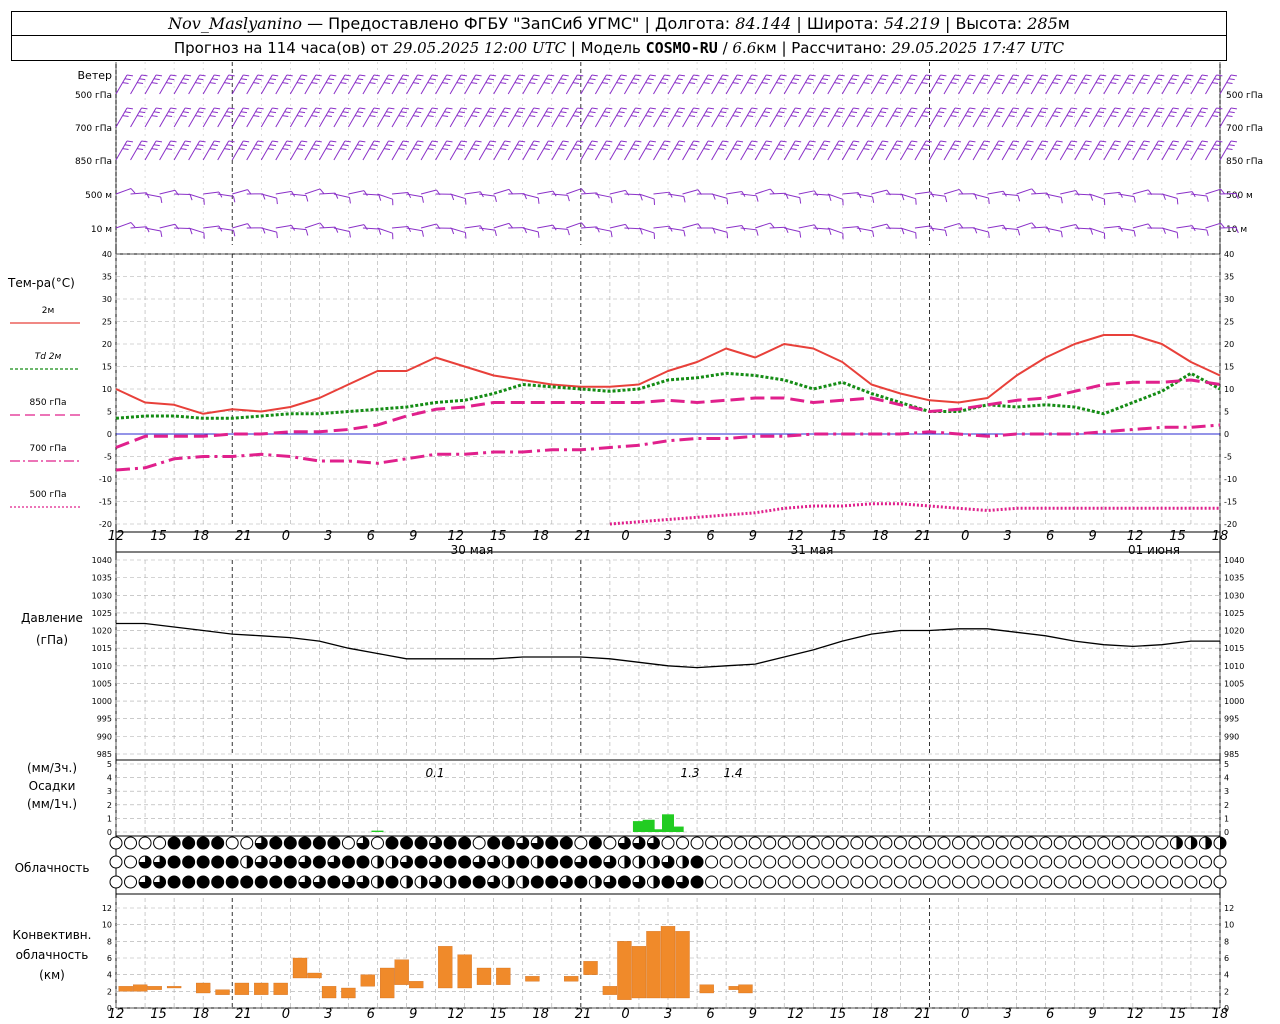  Describe the element at coordinates (1230, 502) in the screenshot. I see `temp-tick-right: -15` at that location.